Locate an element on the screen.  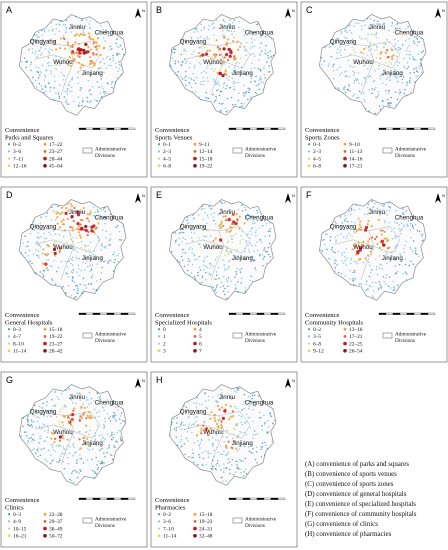
legend-label: 3–5 is located at coordinates (317, 337).